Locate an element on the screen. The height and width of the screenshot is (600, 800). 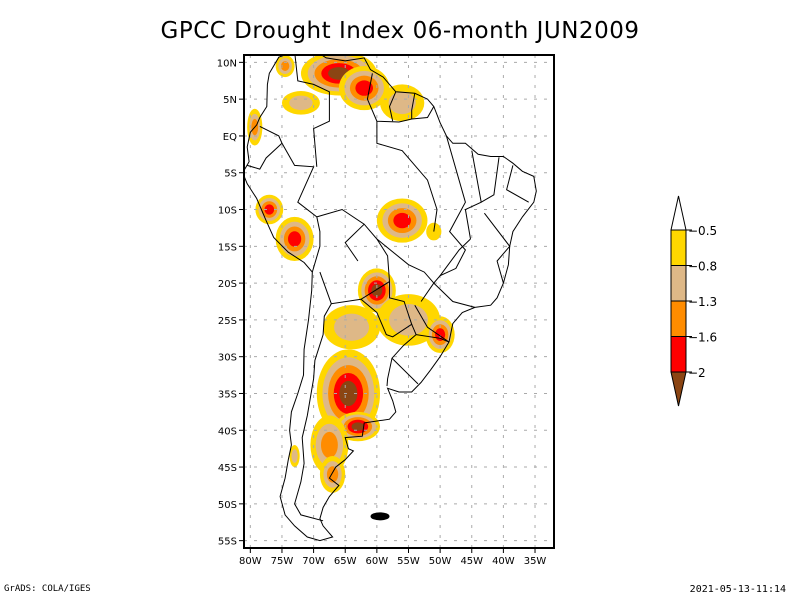
lat-tick-label: 50S is located at coordinates (227, 505).